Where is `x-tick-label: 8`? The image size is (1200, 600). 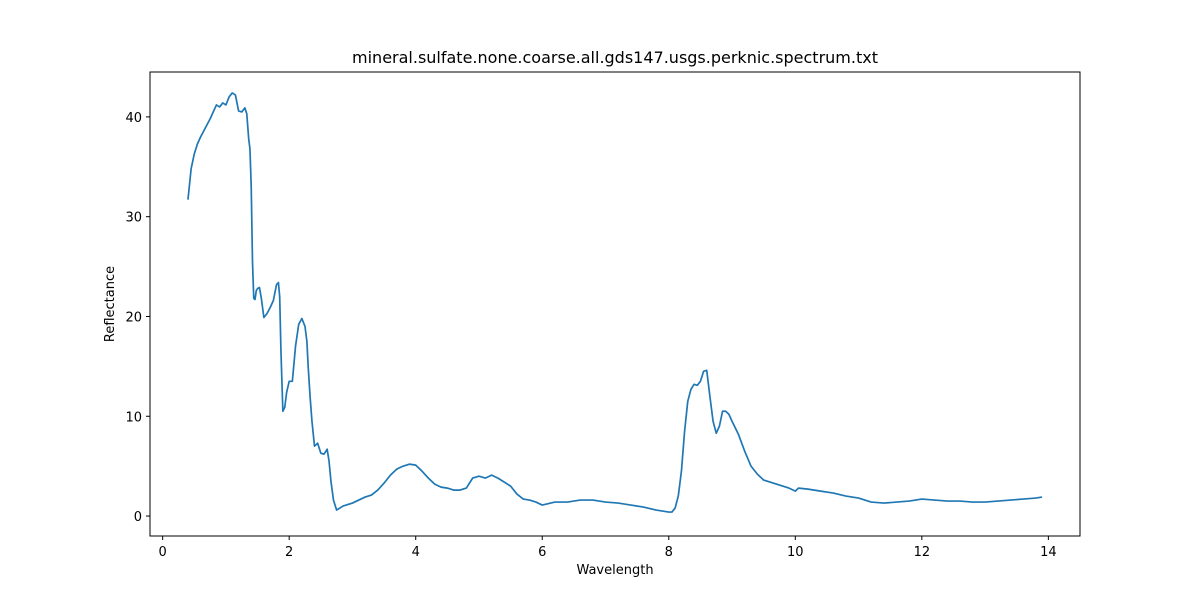 x-tick-label: 8 is located at coordinates (669, 552).